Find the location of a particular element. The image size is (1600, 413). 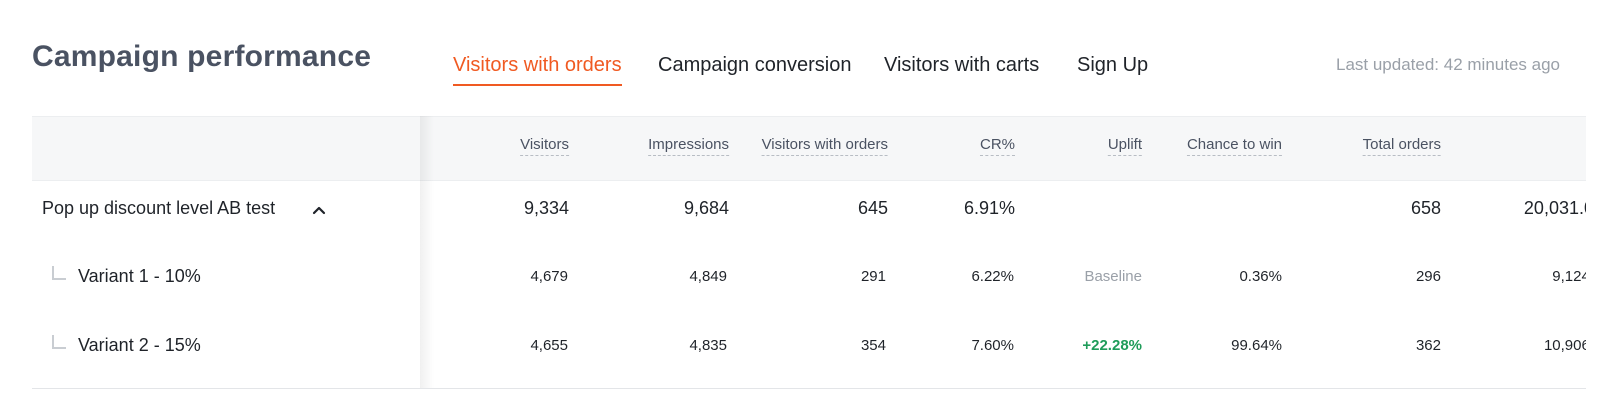

tab-campaign-conversion: Campaign conversion is located at coordinates (755, 65).